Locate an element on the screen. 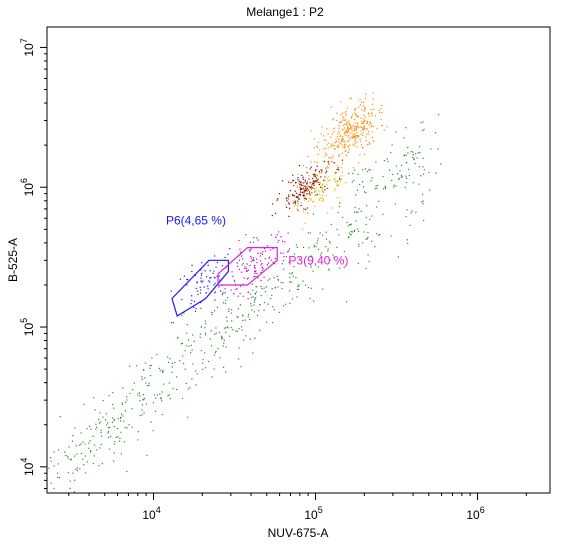  gate-p6-polygon is located at coordinates (200, 288).